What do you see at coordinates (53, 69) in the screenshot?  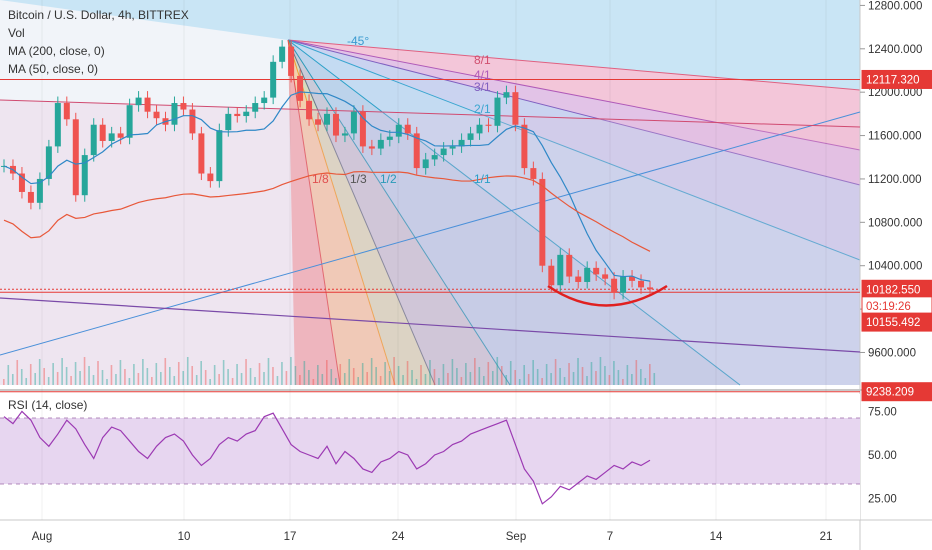 I see `legend-ma50: MA (50, close, 0)` at bounding box center [53, 69].